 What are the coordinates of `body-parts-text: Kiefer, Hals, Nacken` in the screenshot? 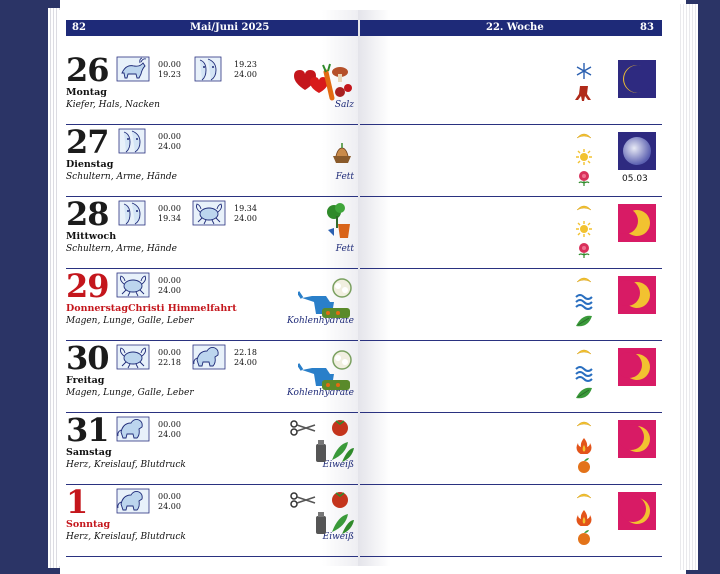 It's located at (113, 105).